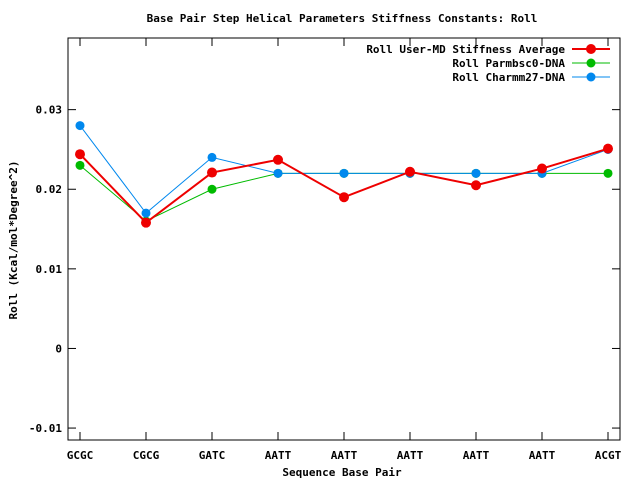 The height and width of the screenshot is (480, 640). What do you see at coordinates (49, 189) in the screenshot?
I see `y-tick-label: 0.02` at bounding box center [49, 189].